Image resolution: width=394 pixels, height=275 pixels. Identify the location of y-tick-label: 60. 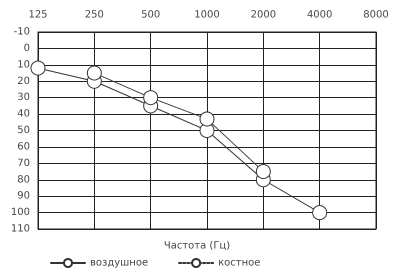
(23, 146).